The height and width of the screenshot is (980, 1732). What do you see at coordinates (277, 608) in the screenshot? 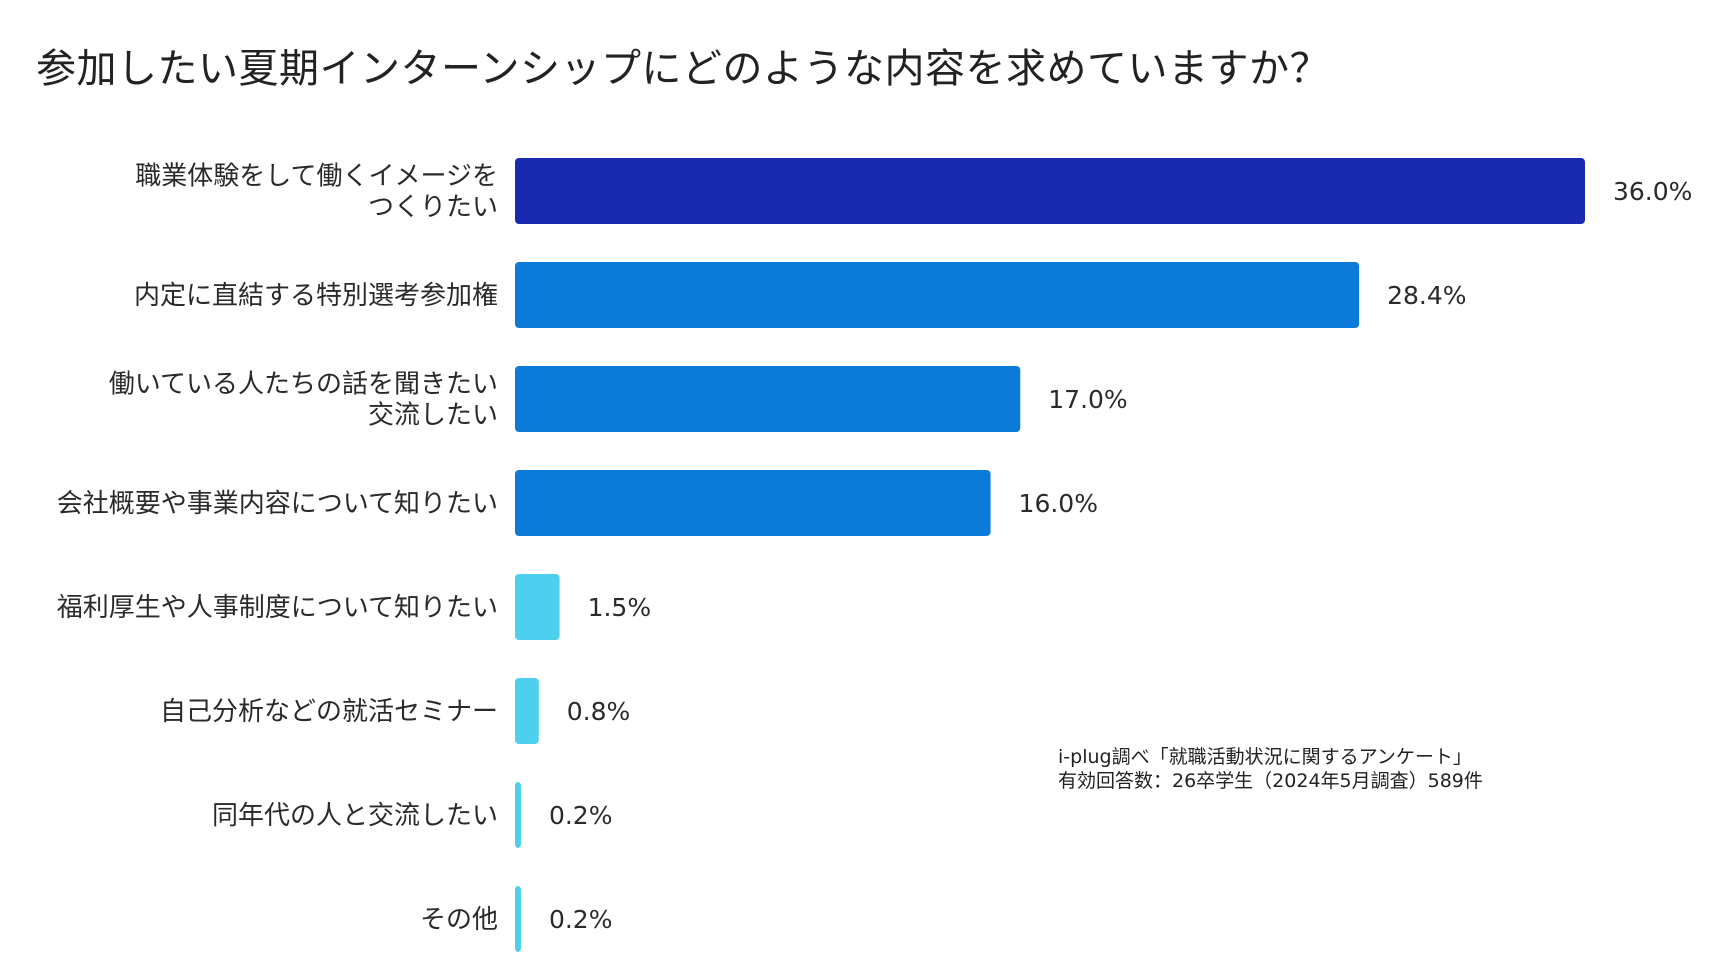
I see `category-label-5: 福利厚生や人事制度について知りたい` at bounding box center [277, 608].